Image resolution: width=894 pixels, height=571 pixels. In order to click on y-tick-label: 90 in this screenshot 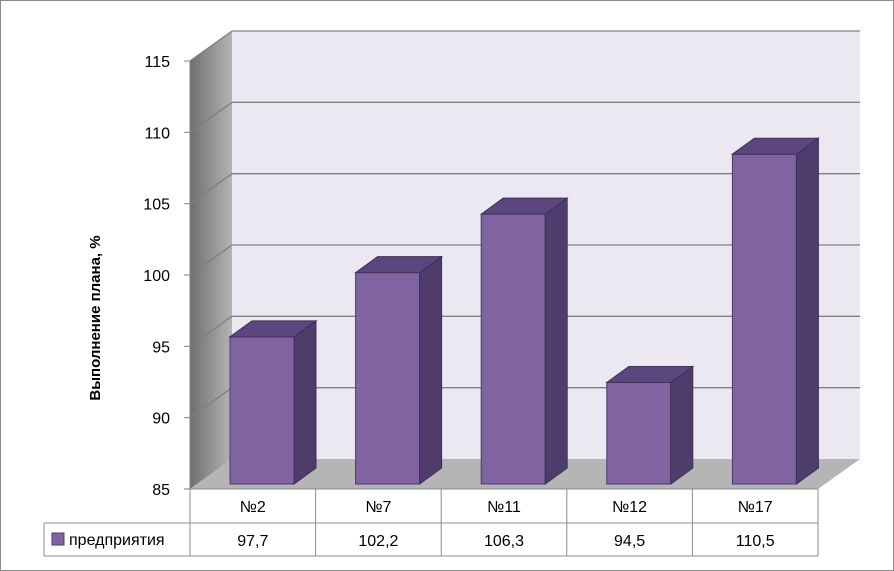, I will do `click(161, 419)`.